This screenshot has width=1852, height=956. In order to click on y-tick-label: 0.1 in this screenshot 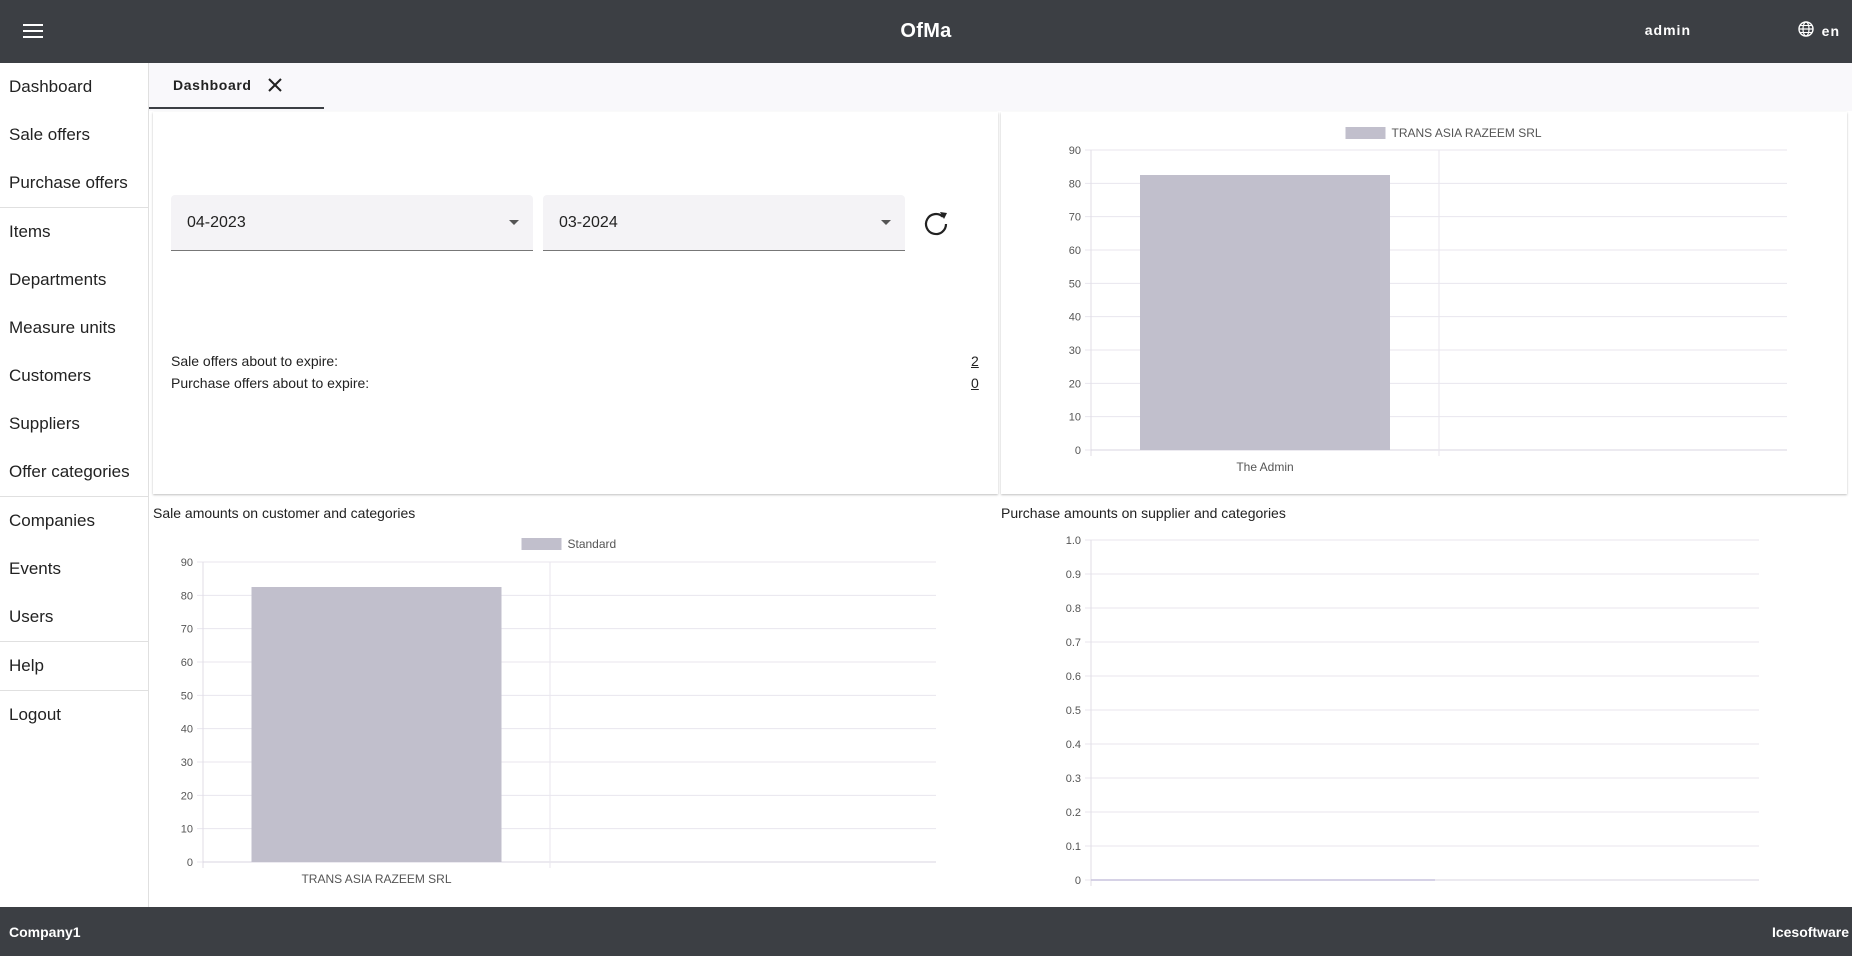, I will do `click(1073, 847)`.